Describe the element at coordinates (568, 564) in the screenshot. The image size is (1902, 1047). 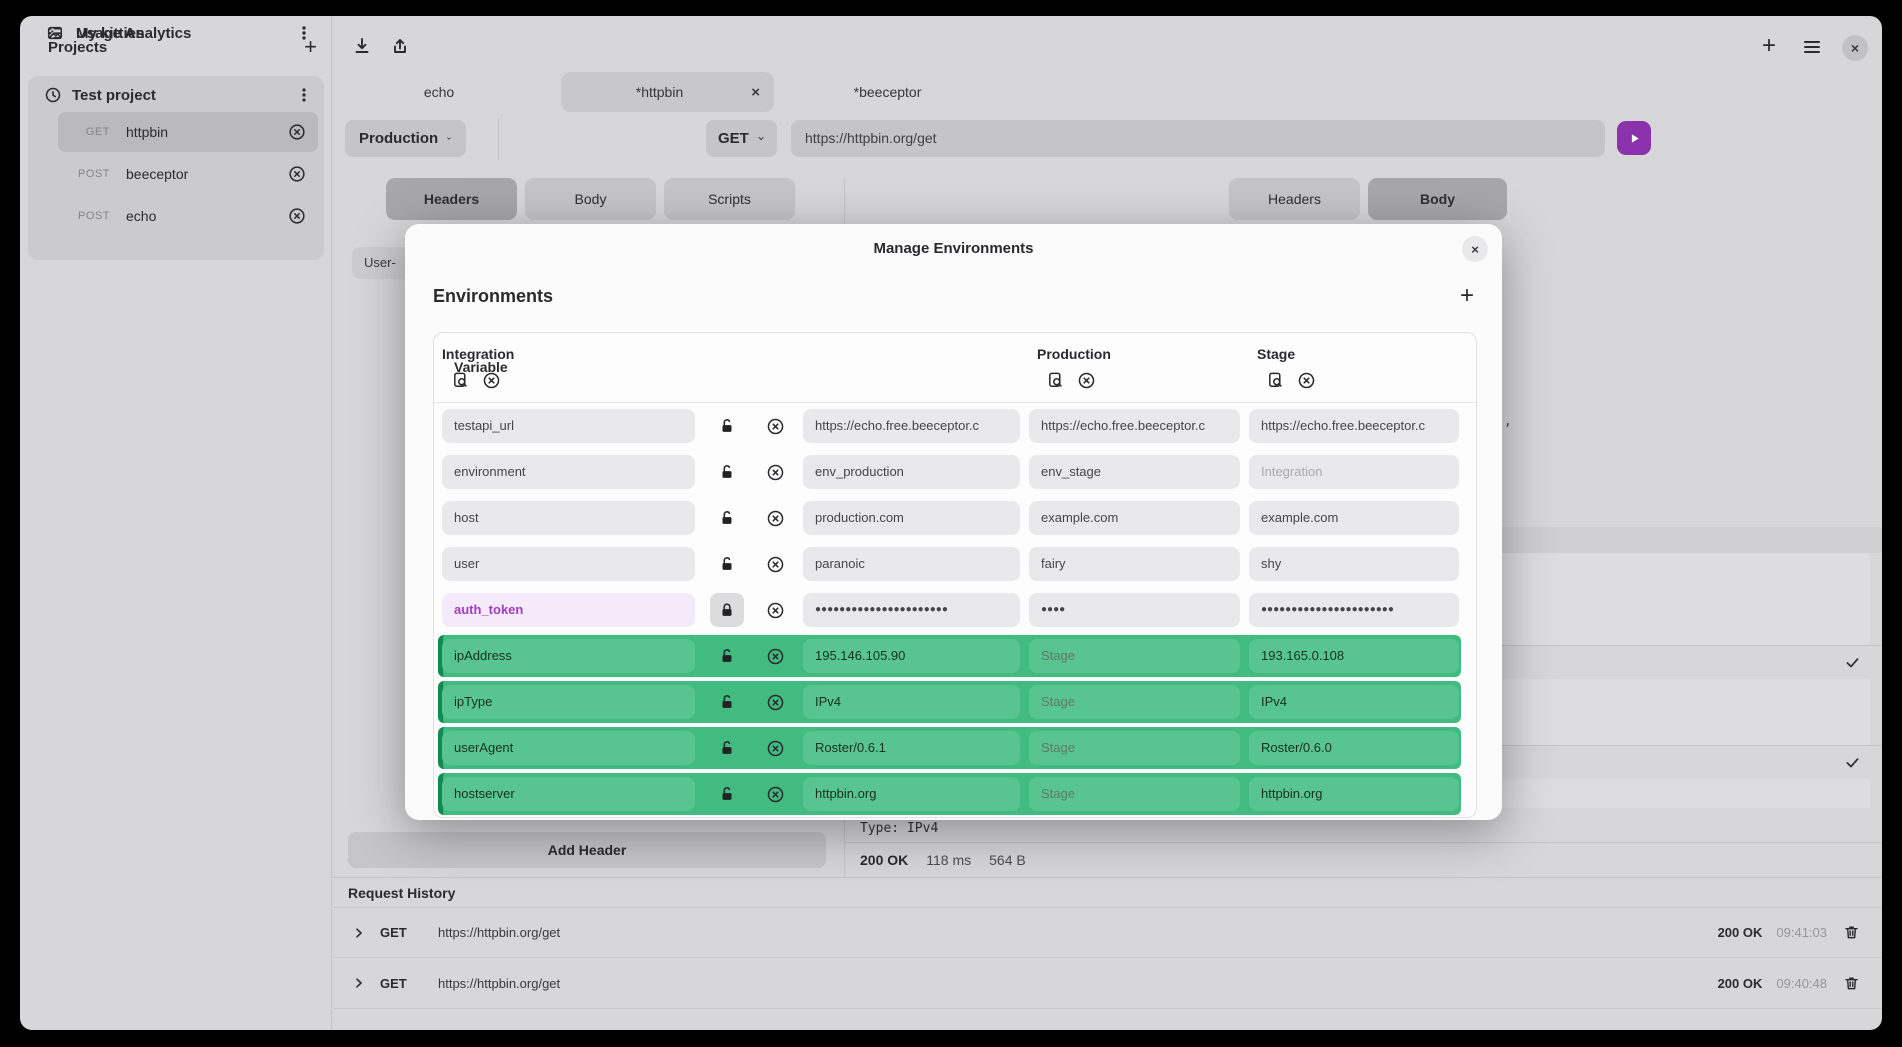
I see `variable-name-input: user` at that location.